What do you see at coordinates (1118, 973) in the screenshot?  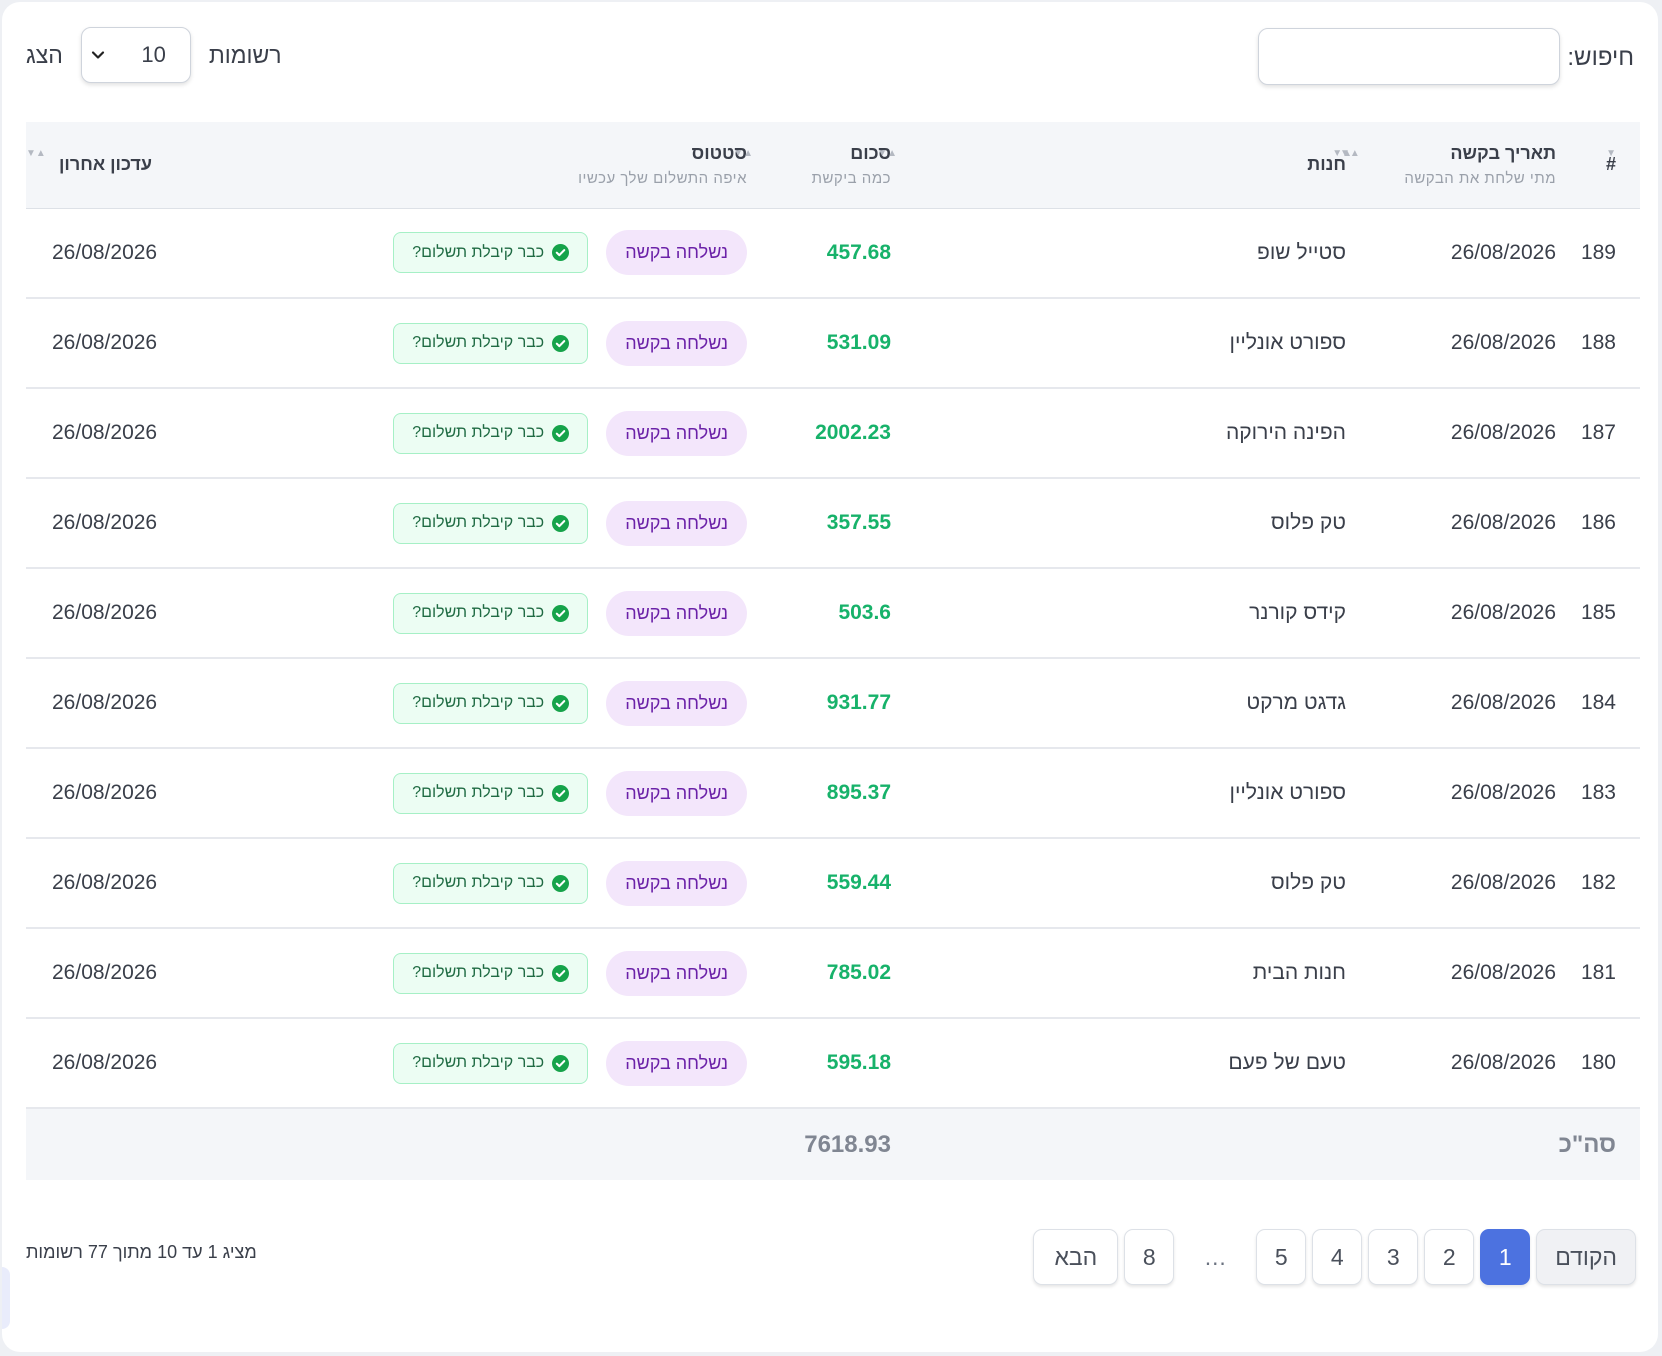 I see `cell-store: חנות הבית` at bounding box center [1118, 973].